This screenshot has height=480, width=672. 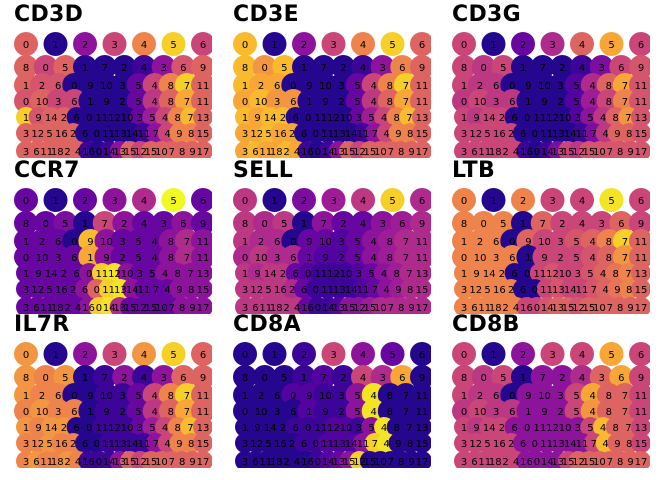 What do you see at coordinates (280, 290) in the screenshot?
I see `cluster-label: 16` at bounding box center [280, 290].